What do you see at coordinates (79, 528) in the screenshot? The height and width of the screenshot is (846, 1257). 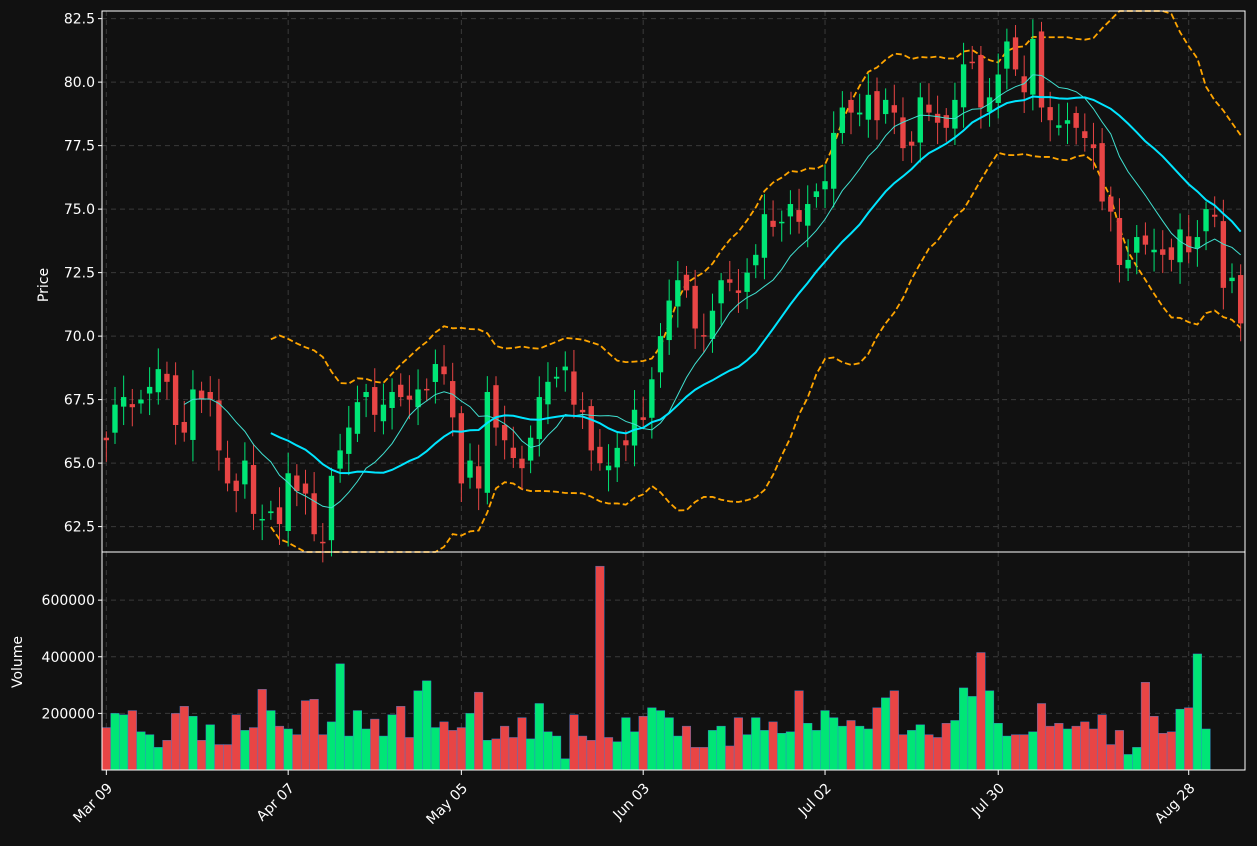 I see `price-tick-label: 62.5` at bounding box center [79, 528].